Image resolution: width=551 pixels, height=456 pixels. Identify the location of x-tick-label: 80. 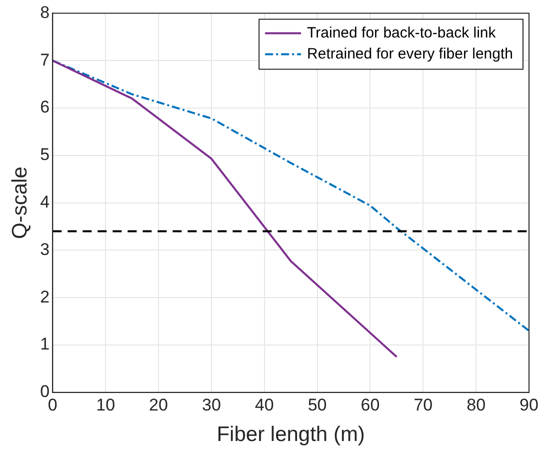
(476, 404).